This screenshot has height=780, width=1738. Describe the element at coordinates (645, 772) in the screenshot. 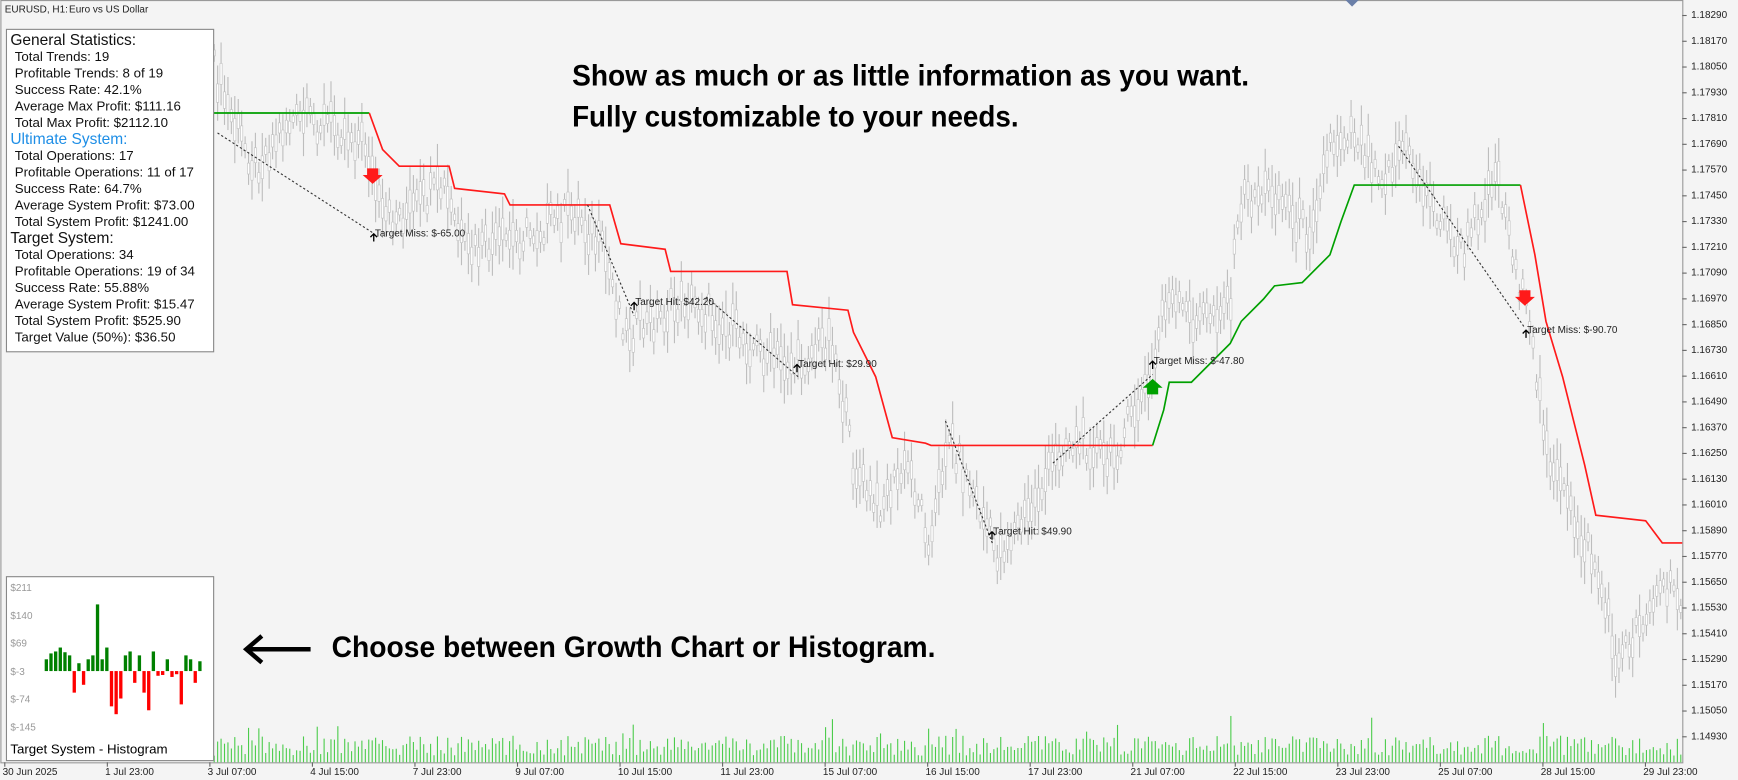

I see `time-label: 10 Jul 15:00` at that location.